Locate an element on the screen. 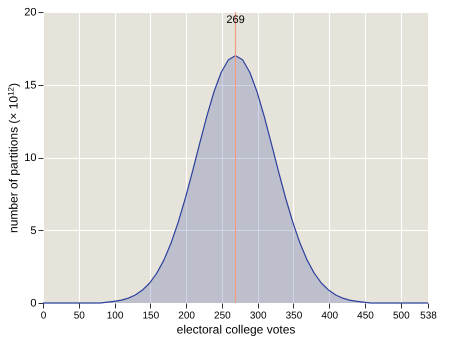 The height and width of the screenshot is (341, 449). ref-line-label: 269 is located at coordinates (235, 20).